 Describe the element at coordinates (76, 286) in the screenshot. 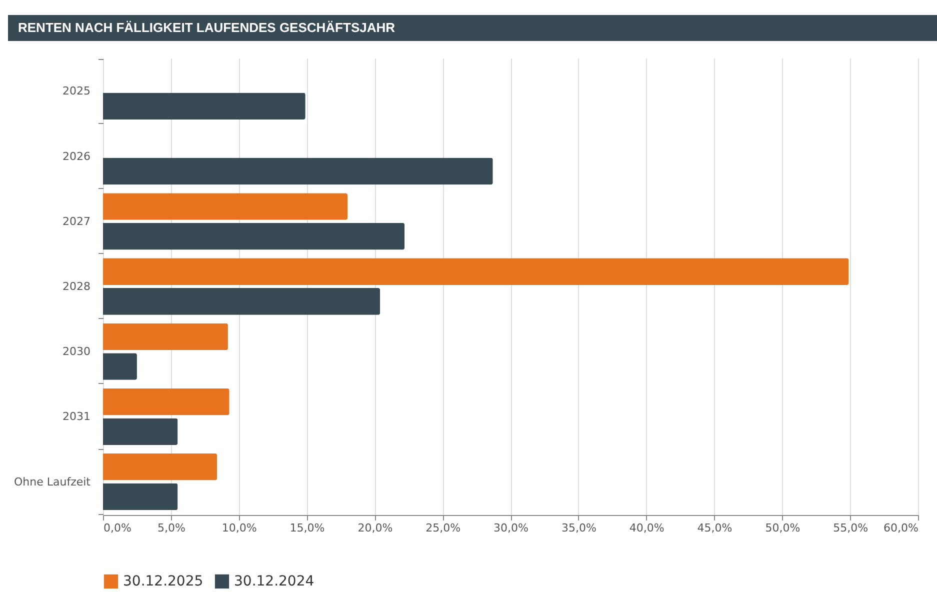

I see `y-tick-label: 2028` at that location.